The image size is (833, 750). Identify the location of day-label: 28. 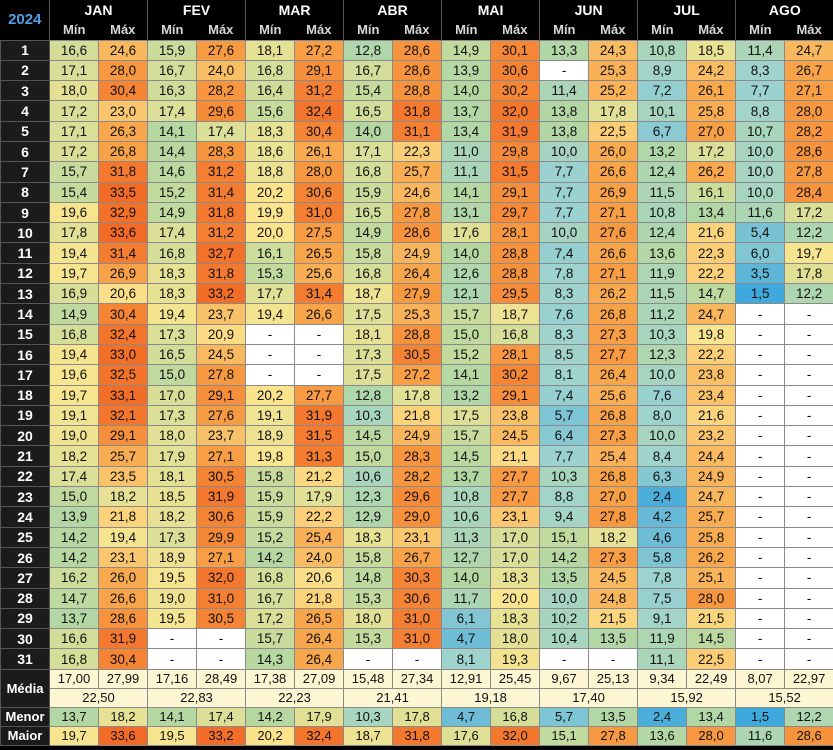
(25, 598).